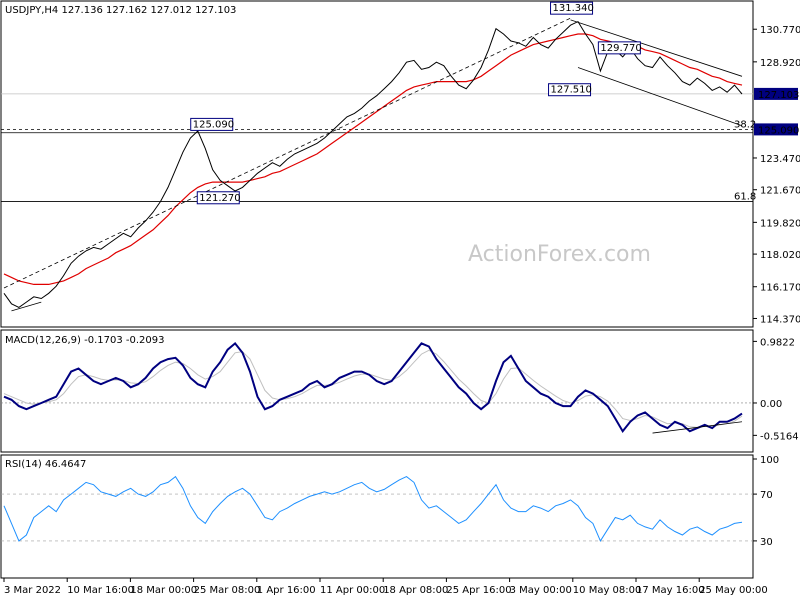 This screenshot has width=800, height=600. What do you see at coordinates (733, 590) in the screenshot?
I see `x-tick-label: 25 May 00:00` at bounding box center [733, 590].